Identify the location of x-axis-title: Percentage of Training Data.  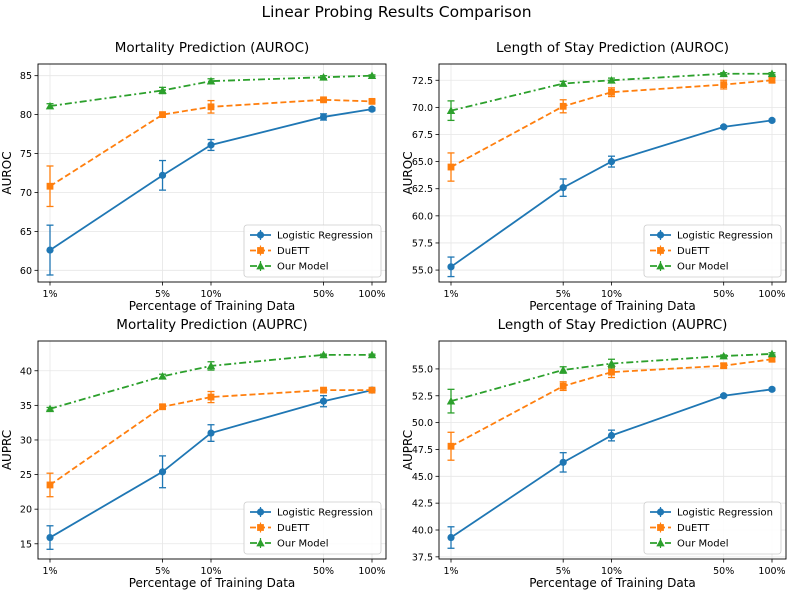
(212, 583).